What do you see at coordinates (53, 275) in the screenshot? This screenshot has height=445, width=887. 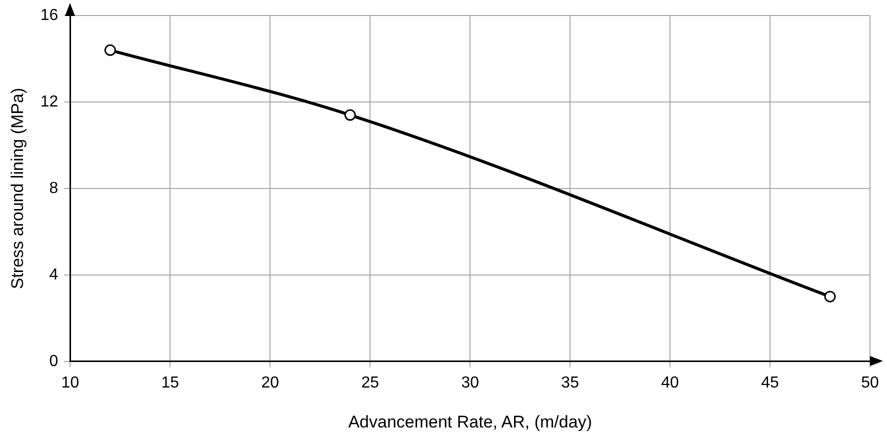 I see `y-tick-label: 4` at bounding box center [53, 275].